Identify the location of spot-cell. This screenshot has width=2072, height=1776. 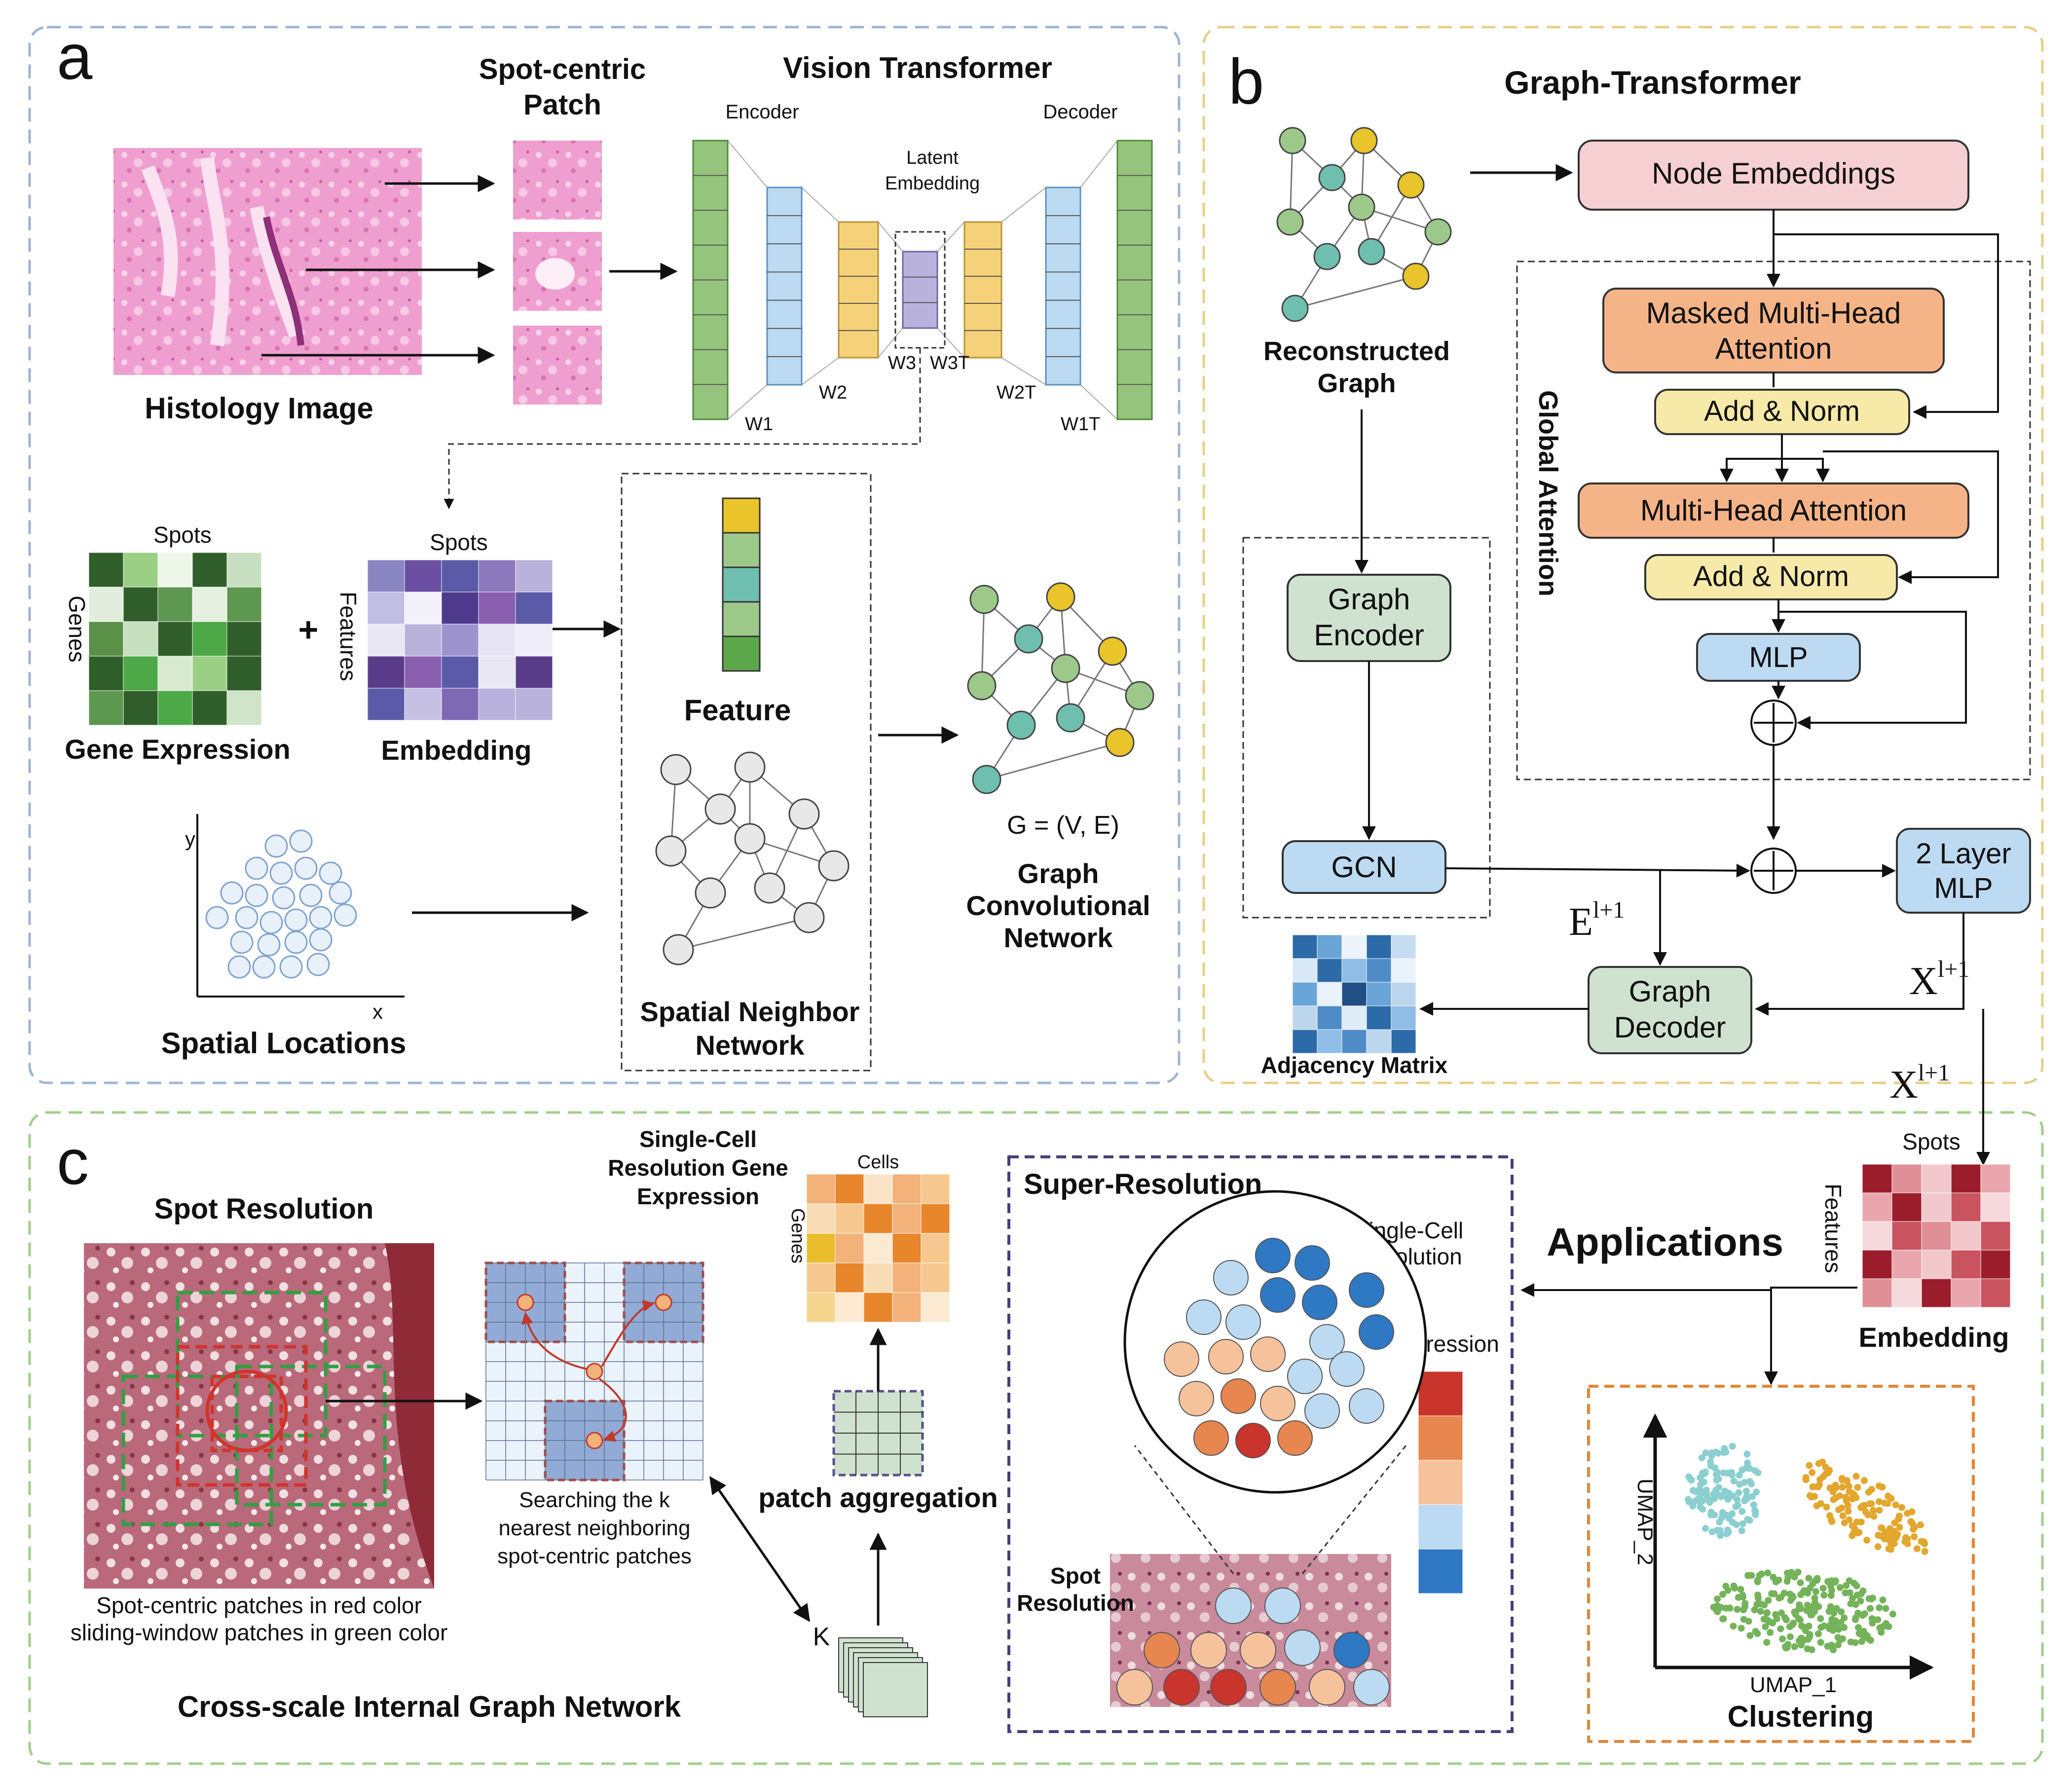
(1303, 1647).